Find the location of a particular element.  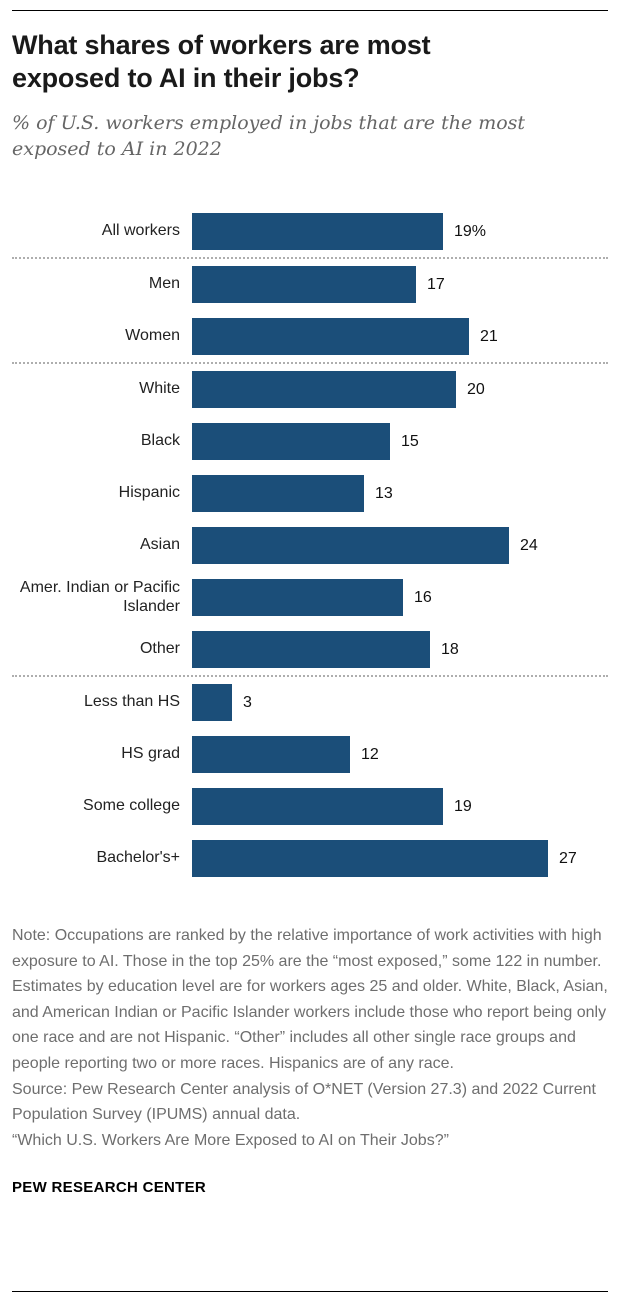

bar-track: 12 is located at coordinates (400, 755).